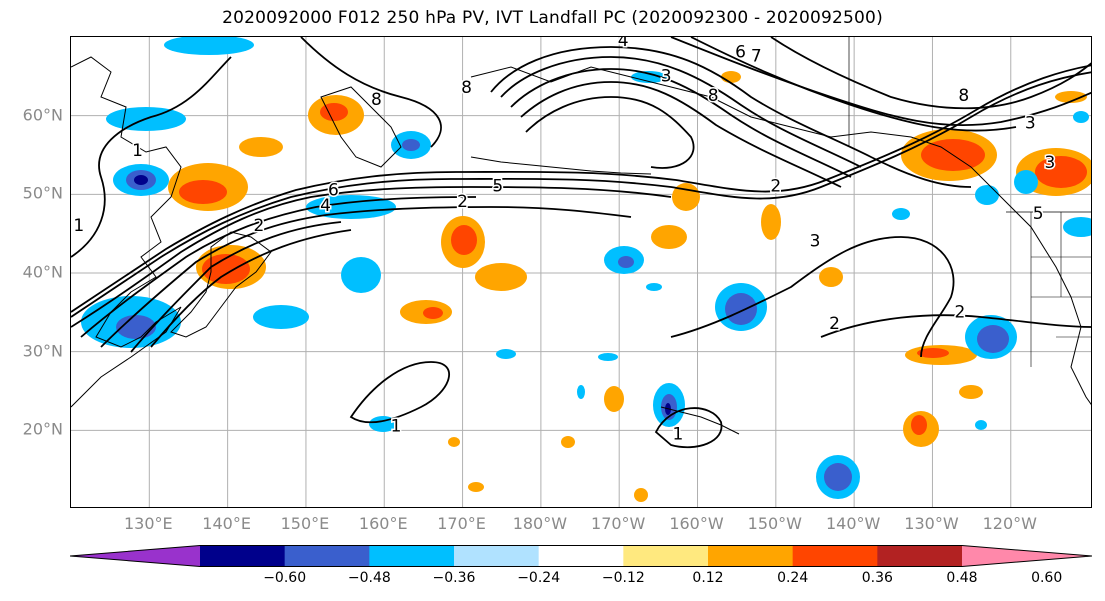  Describe the element at coordinates (369, 578) in the screenshot. I see `colorbar-tick-label: −0.48` at that location.